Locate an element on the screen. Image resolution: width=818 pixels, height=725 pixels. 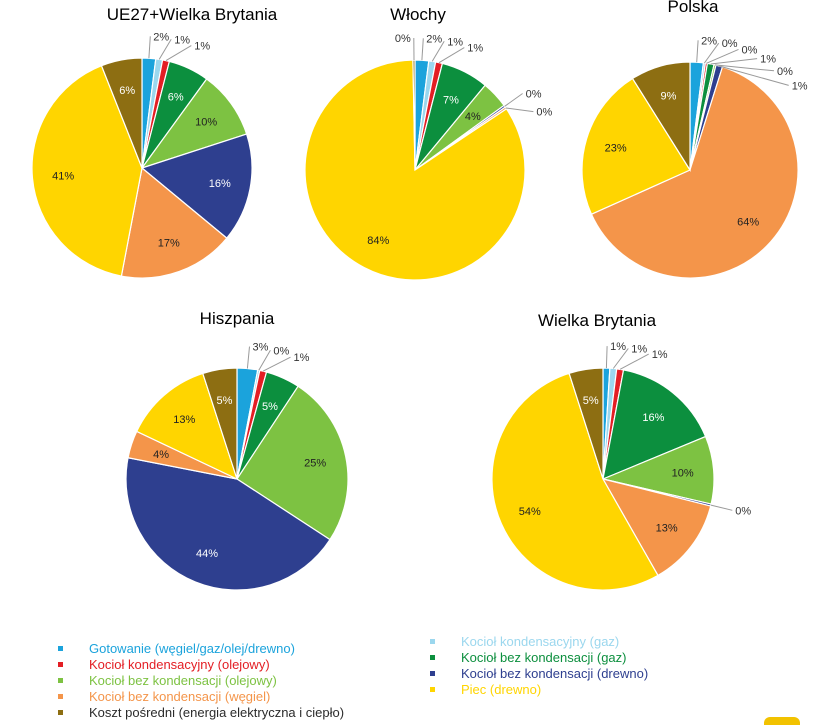
slice-value-label: 64% is located at coordinates (748, 223).